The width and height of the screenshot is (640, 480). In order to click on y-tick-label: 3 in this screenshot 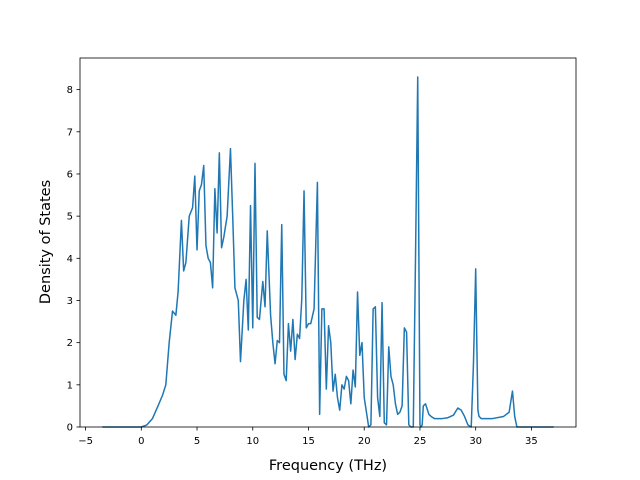, I will do `click(70, 301)`.